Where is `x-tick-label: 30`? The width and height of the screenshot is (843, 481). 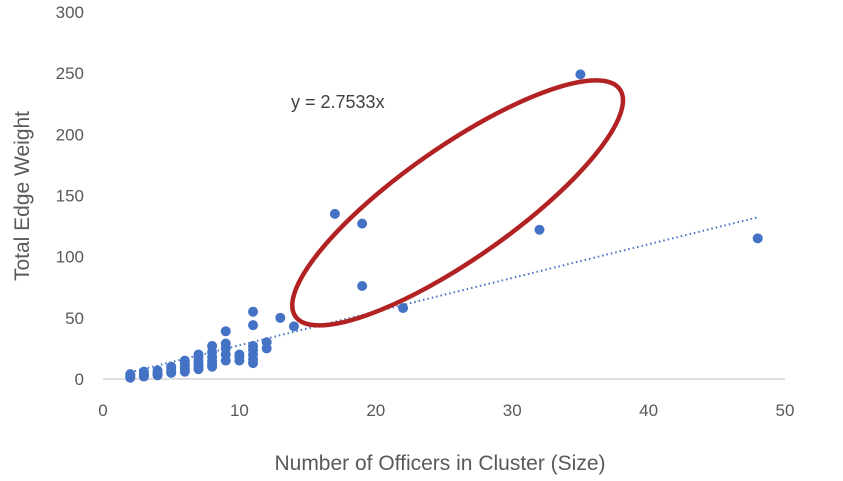 x-tick-label: 30 is located at coordinates (512, 410).